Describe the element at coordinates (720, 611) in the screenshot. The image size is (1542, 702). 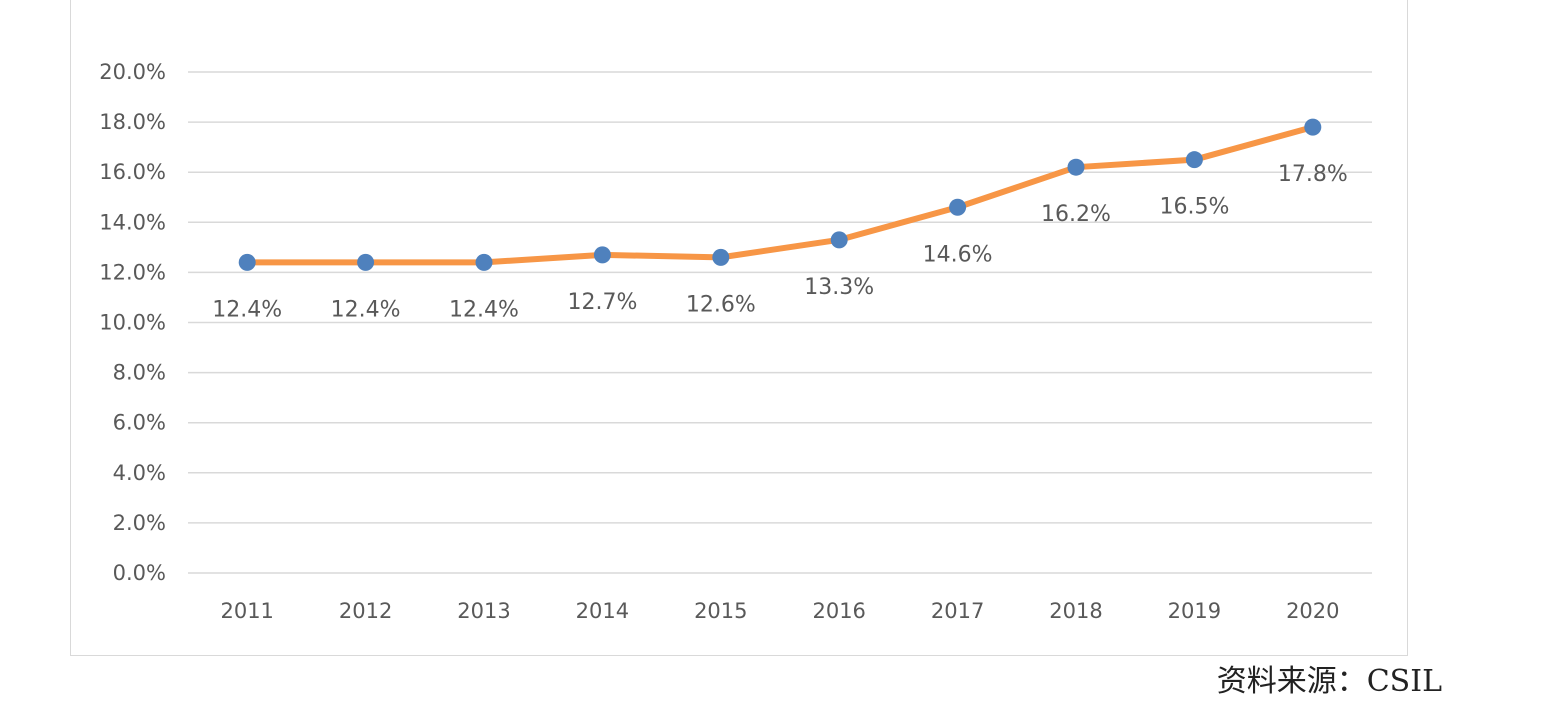
I see `x-tick-label: 2015` at that location.